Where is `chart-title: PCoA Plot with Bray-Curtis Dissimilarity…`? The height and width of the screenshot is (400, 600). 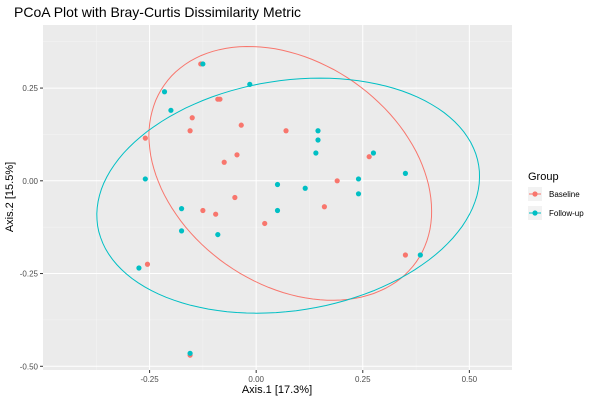
chart-title: PCoA Plot with Bray-Curtis Dissimilarity… is located at coordinates (157, 12).